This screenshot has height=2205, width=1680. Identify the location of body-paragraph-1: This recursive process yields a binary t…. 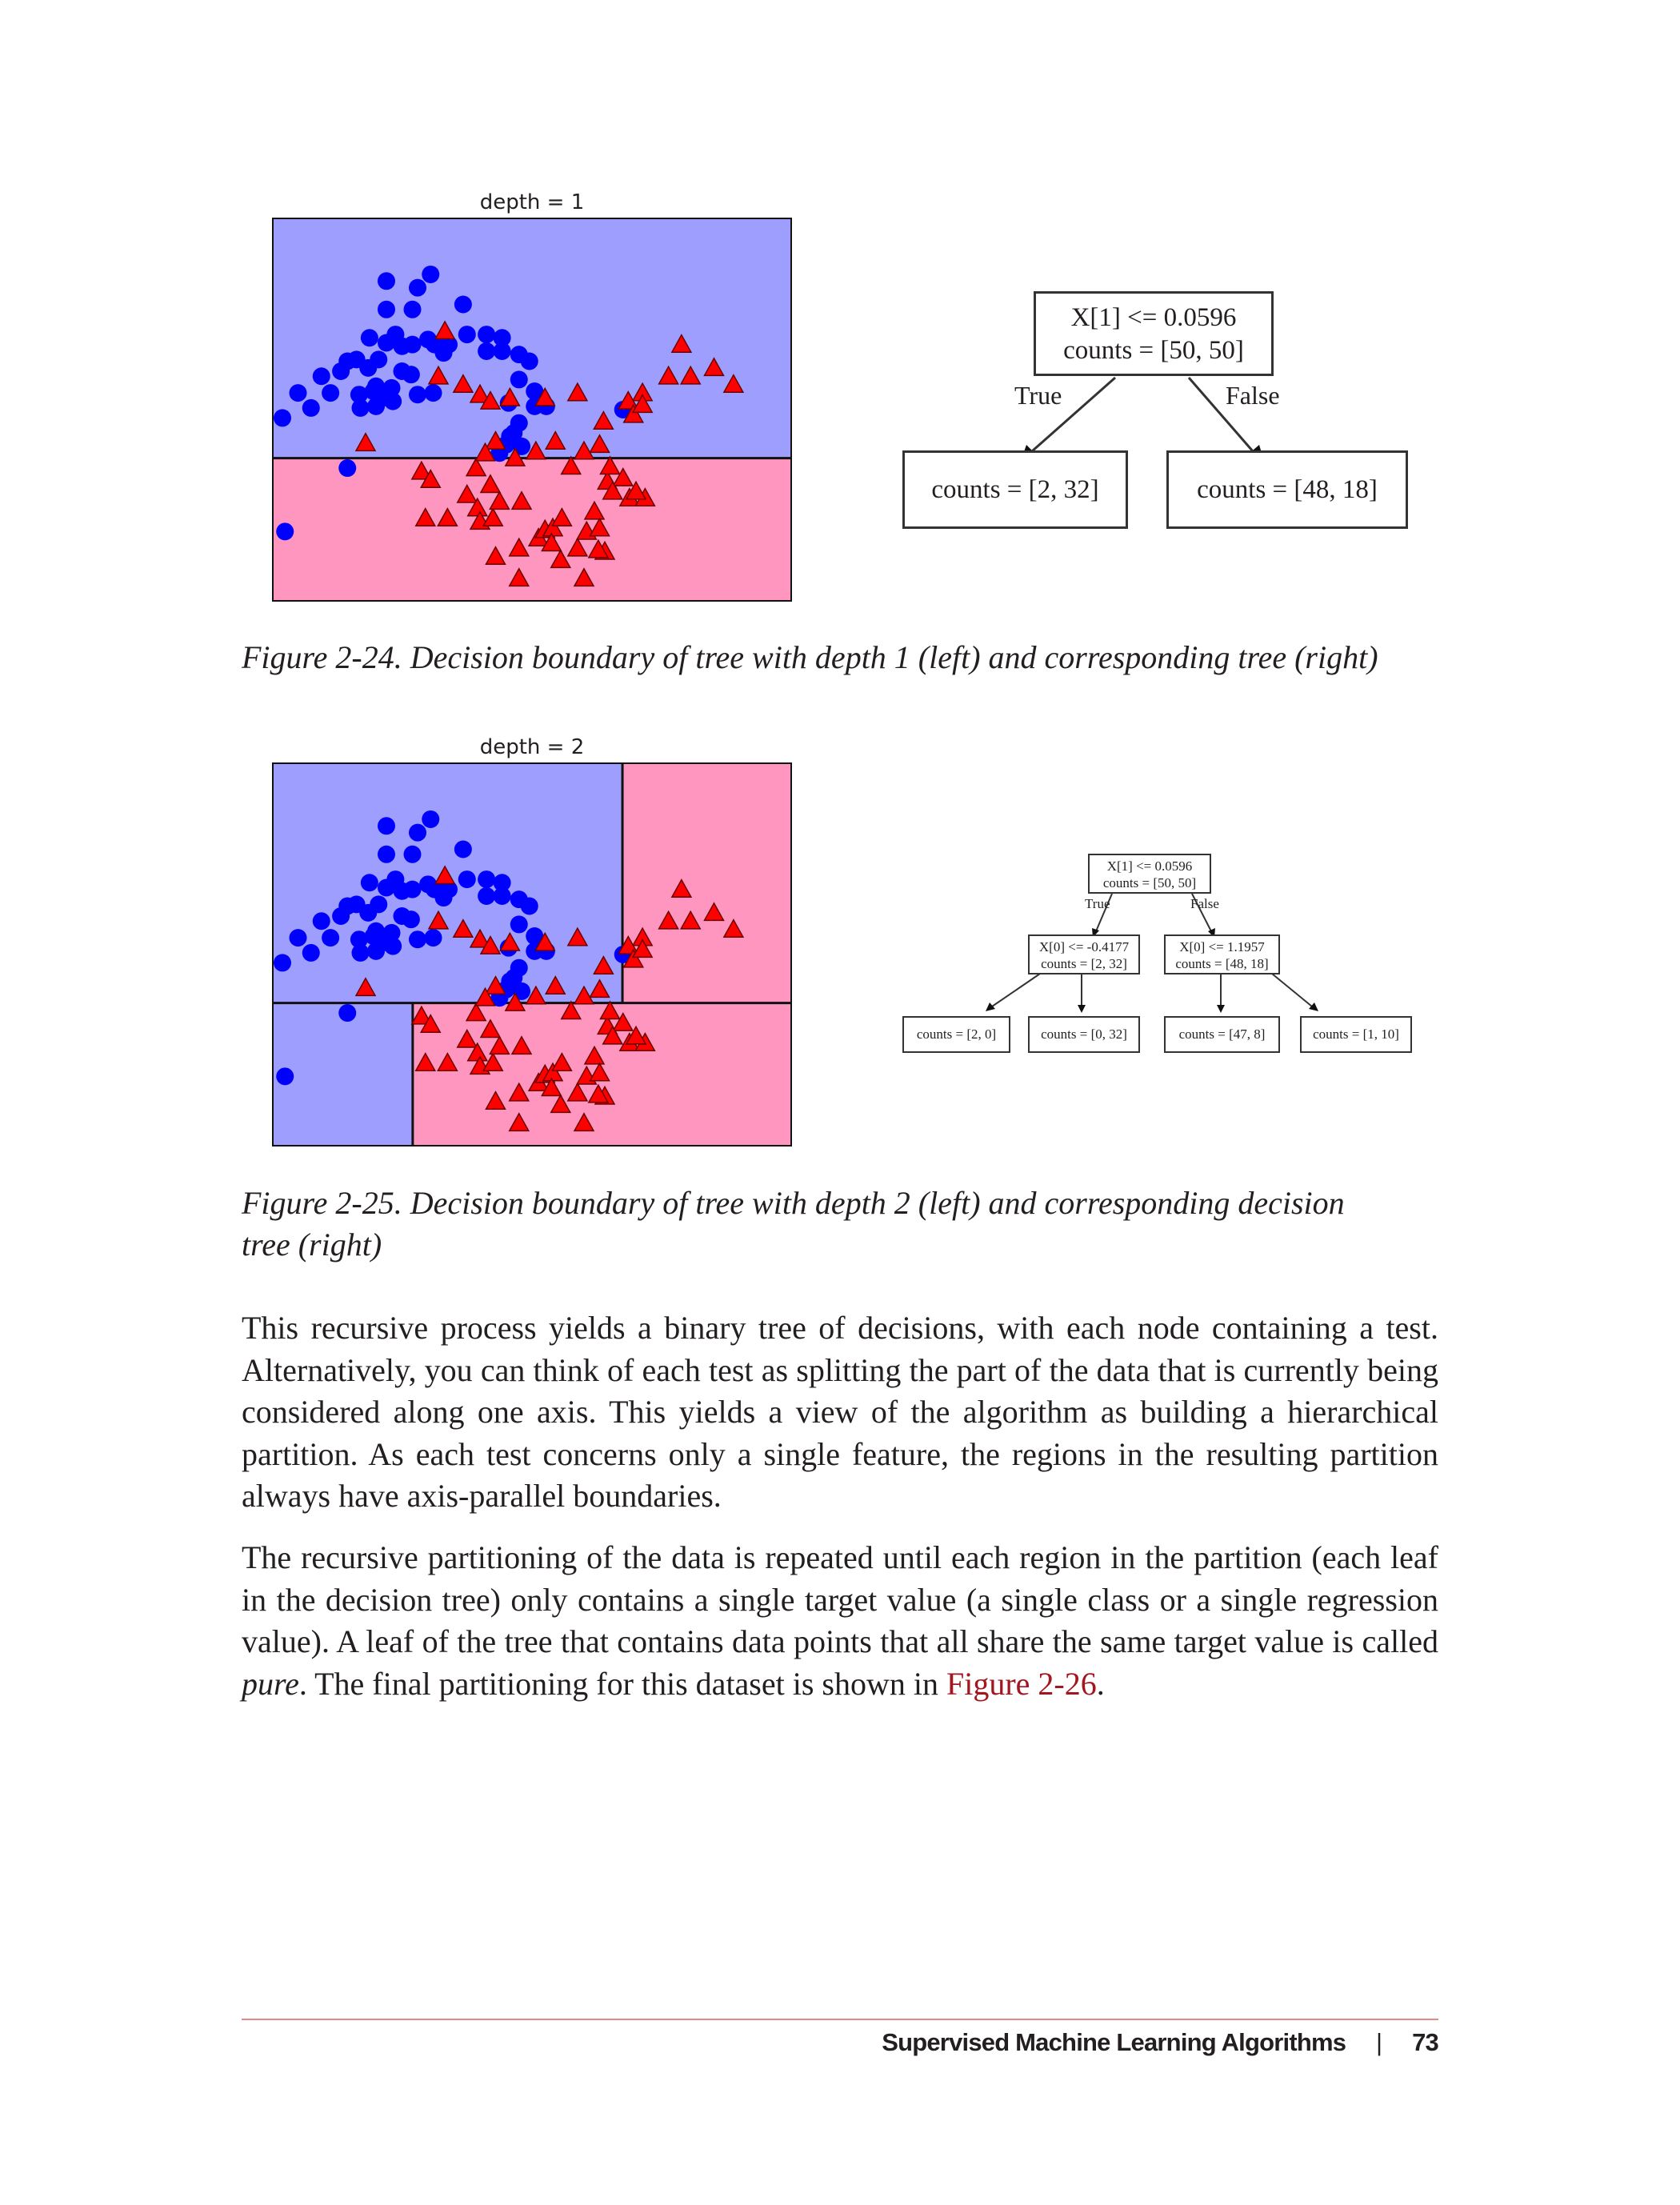
(840, 1412).